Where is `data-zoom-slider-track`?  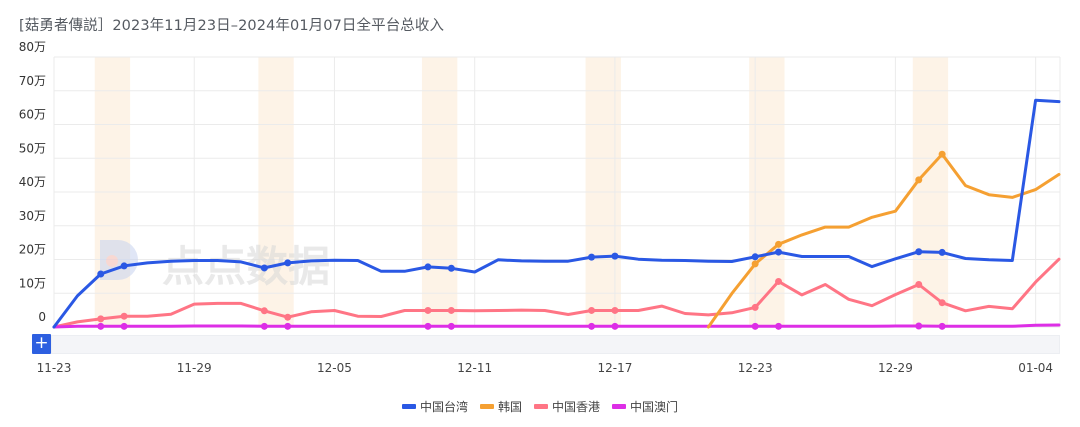 data-zoom-slider-track is located at coordinates (555, 344).